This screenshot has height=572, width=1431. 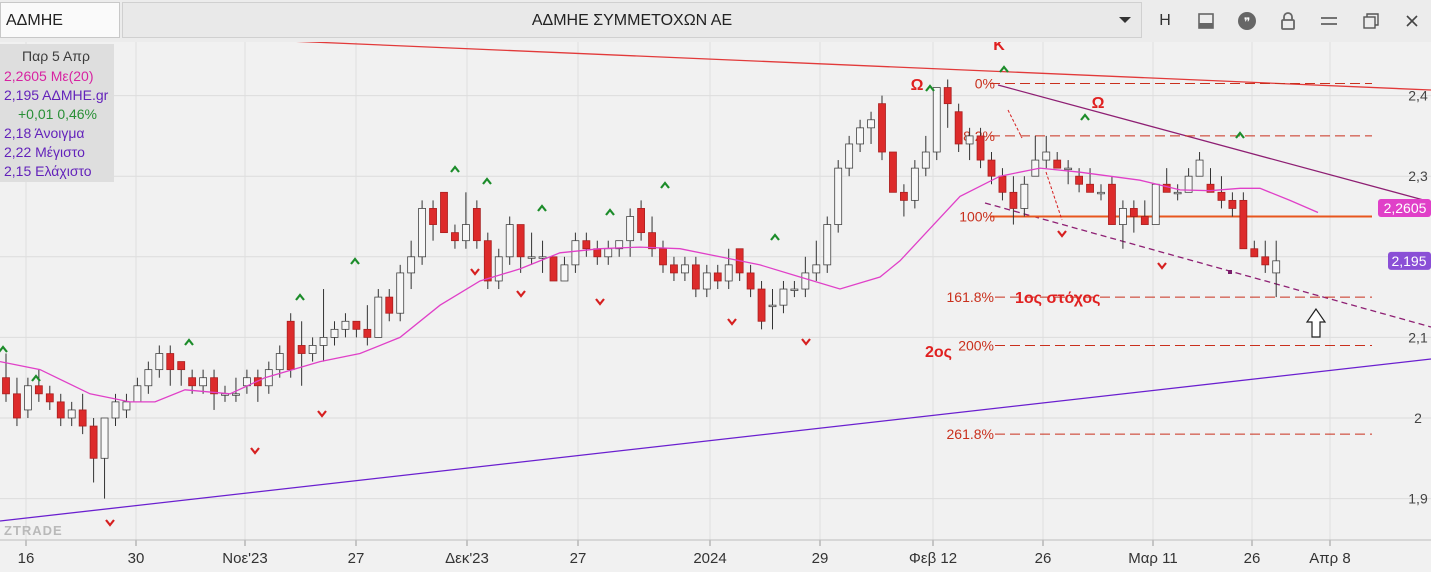 What do you see at coordinates (709, 558) in the screenshot?
I see `x-tick-label: 2024` at bounding box center [709, 558].